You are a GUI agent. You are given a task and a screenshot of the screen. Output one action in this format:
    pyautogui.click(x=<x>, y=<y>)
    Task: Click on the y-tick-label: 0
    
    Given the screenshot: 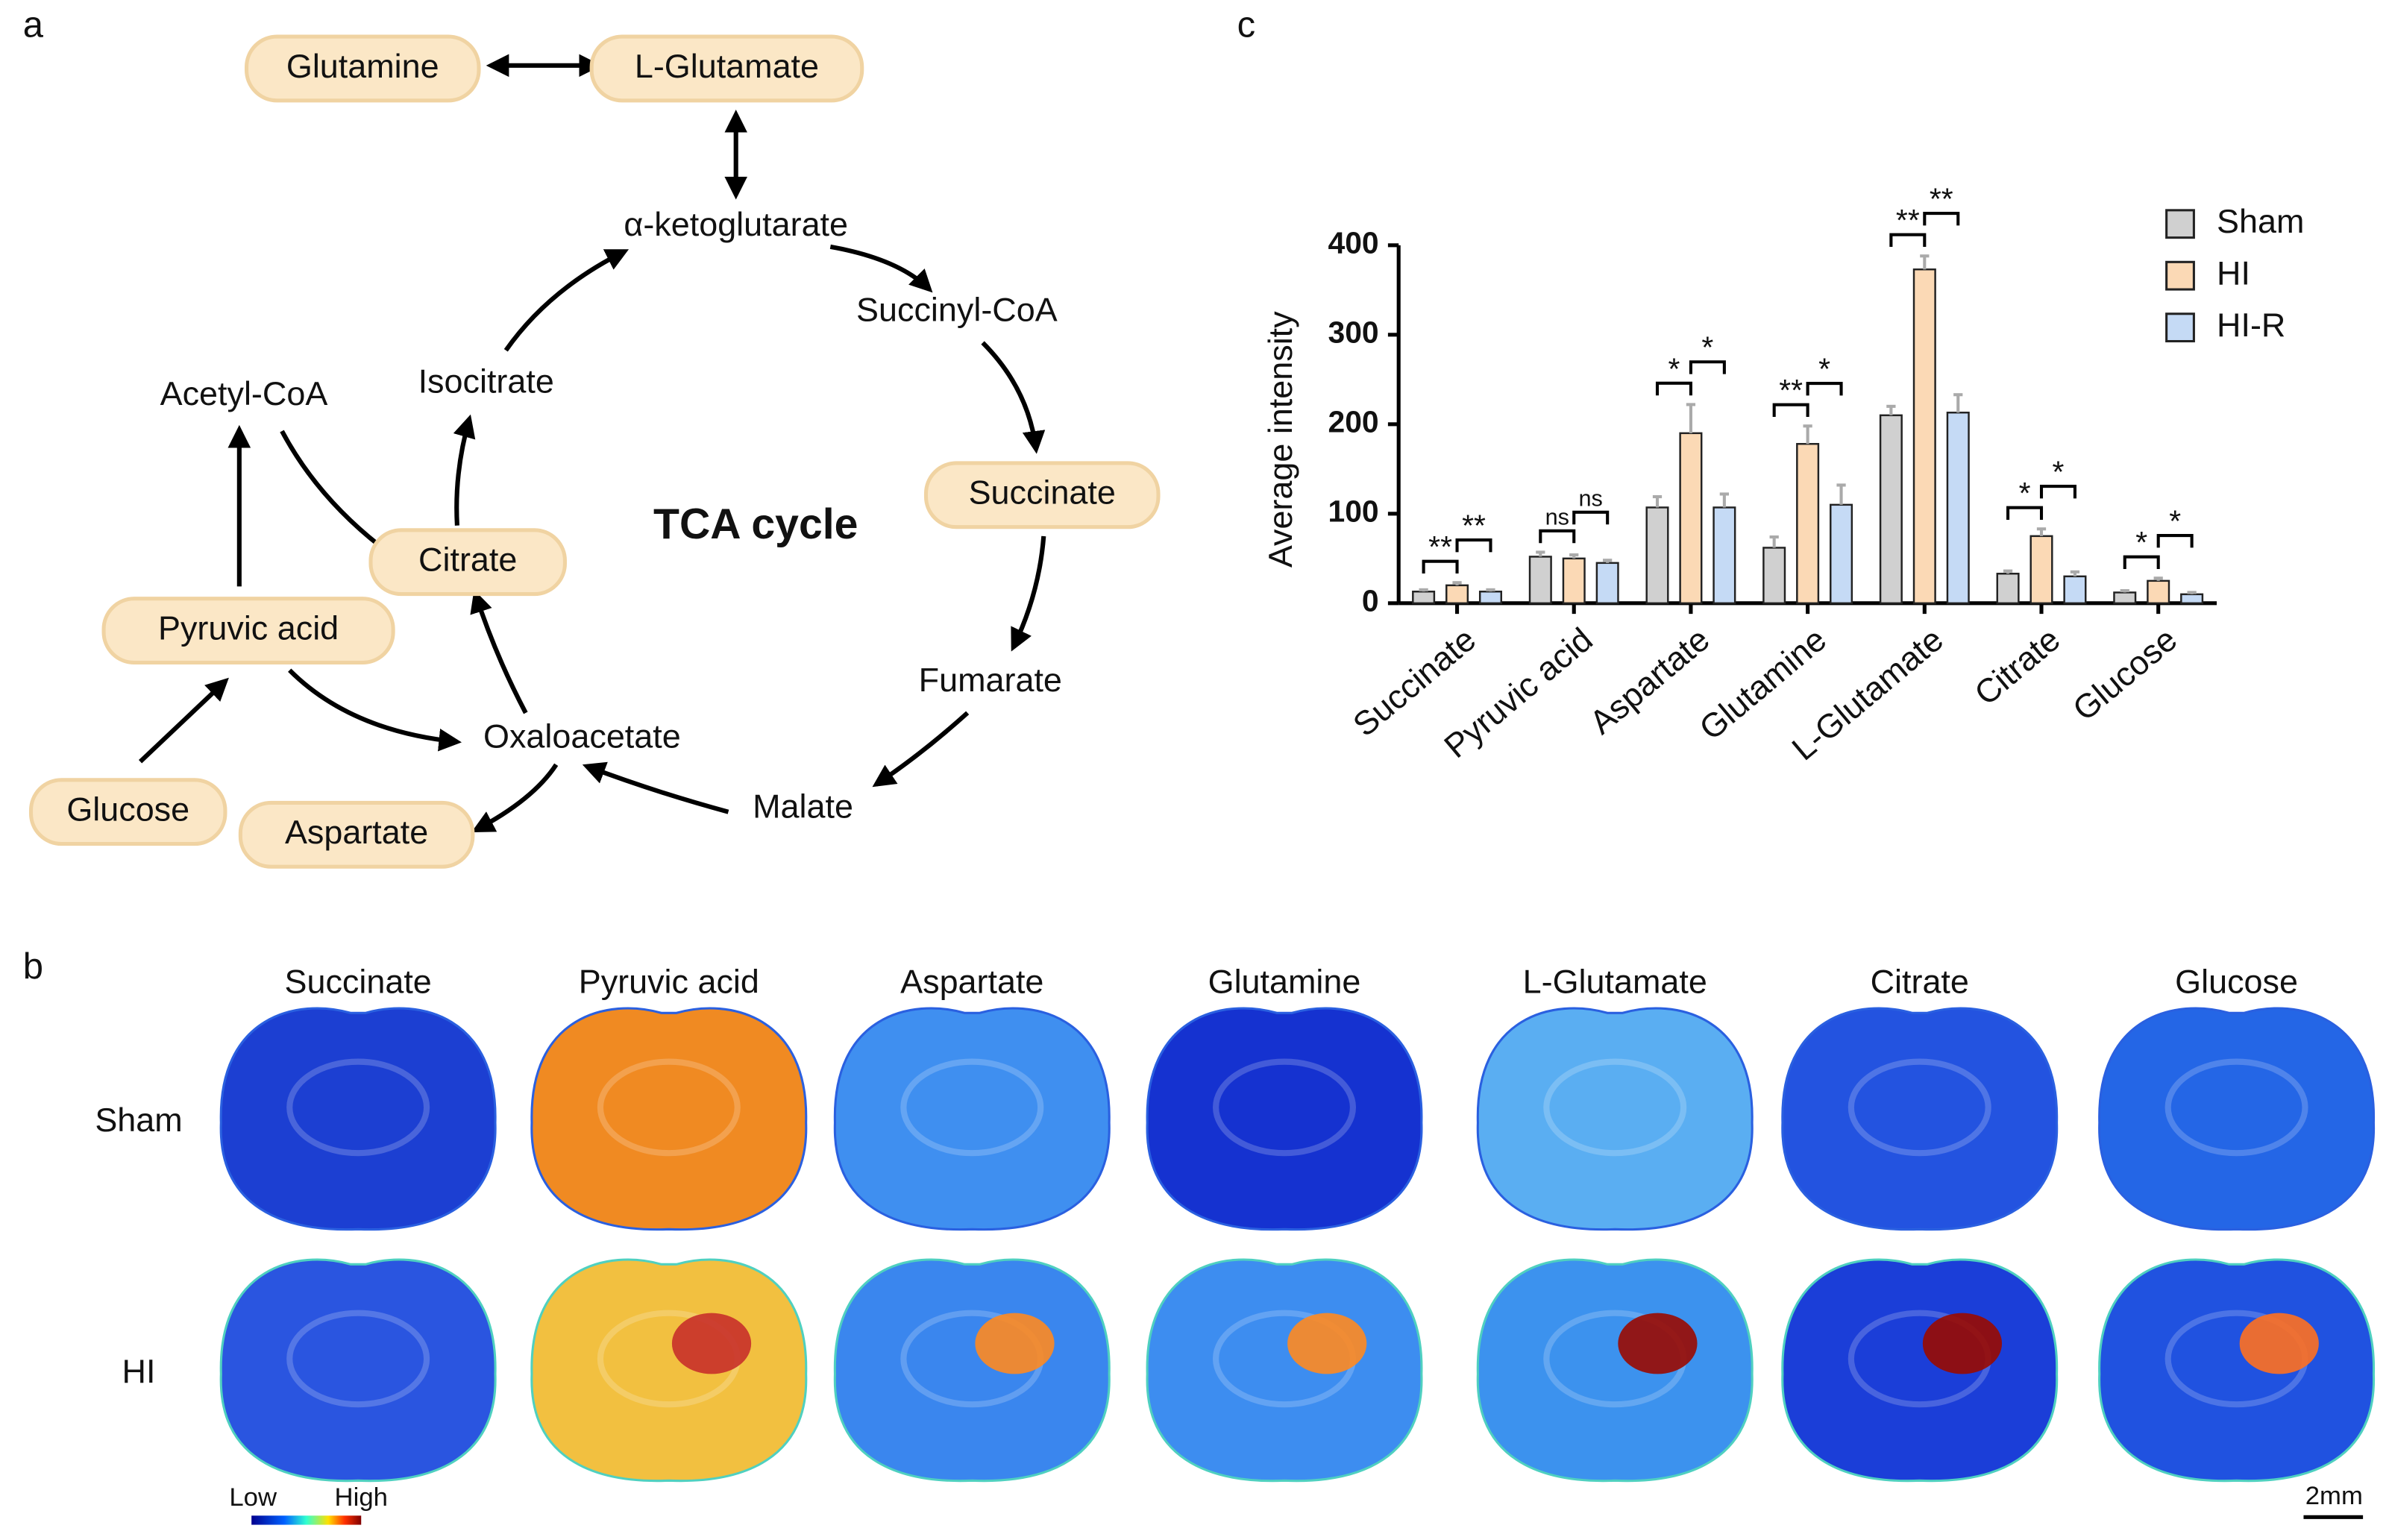 What is the action you would take?
    pyautogui.click(x=1370, y=601)
    